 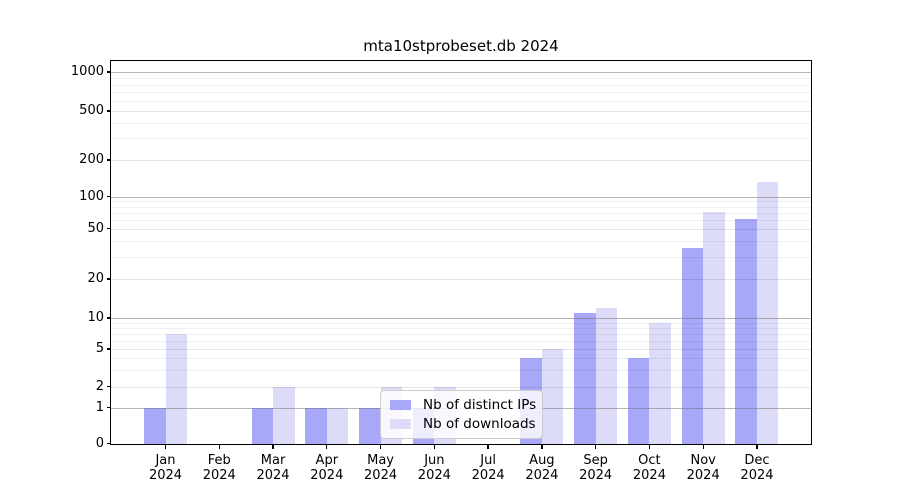 I want to click on legend-swatch-distinct-ips, so click(x=400, y=405).